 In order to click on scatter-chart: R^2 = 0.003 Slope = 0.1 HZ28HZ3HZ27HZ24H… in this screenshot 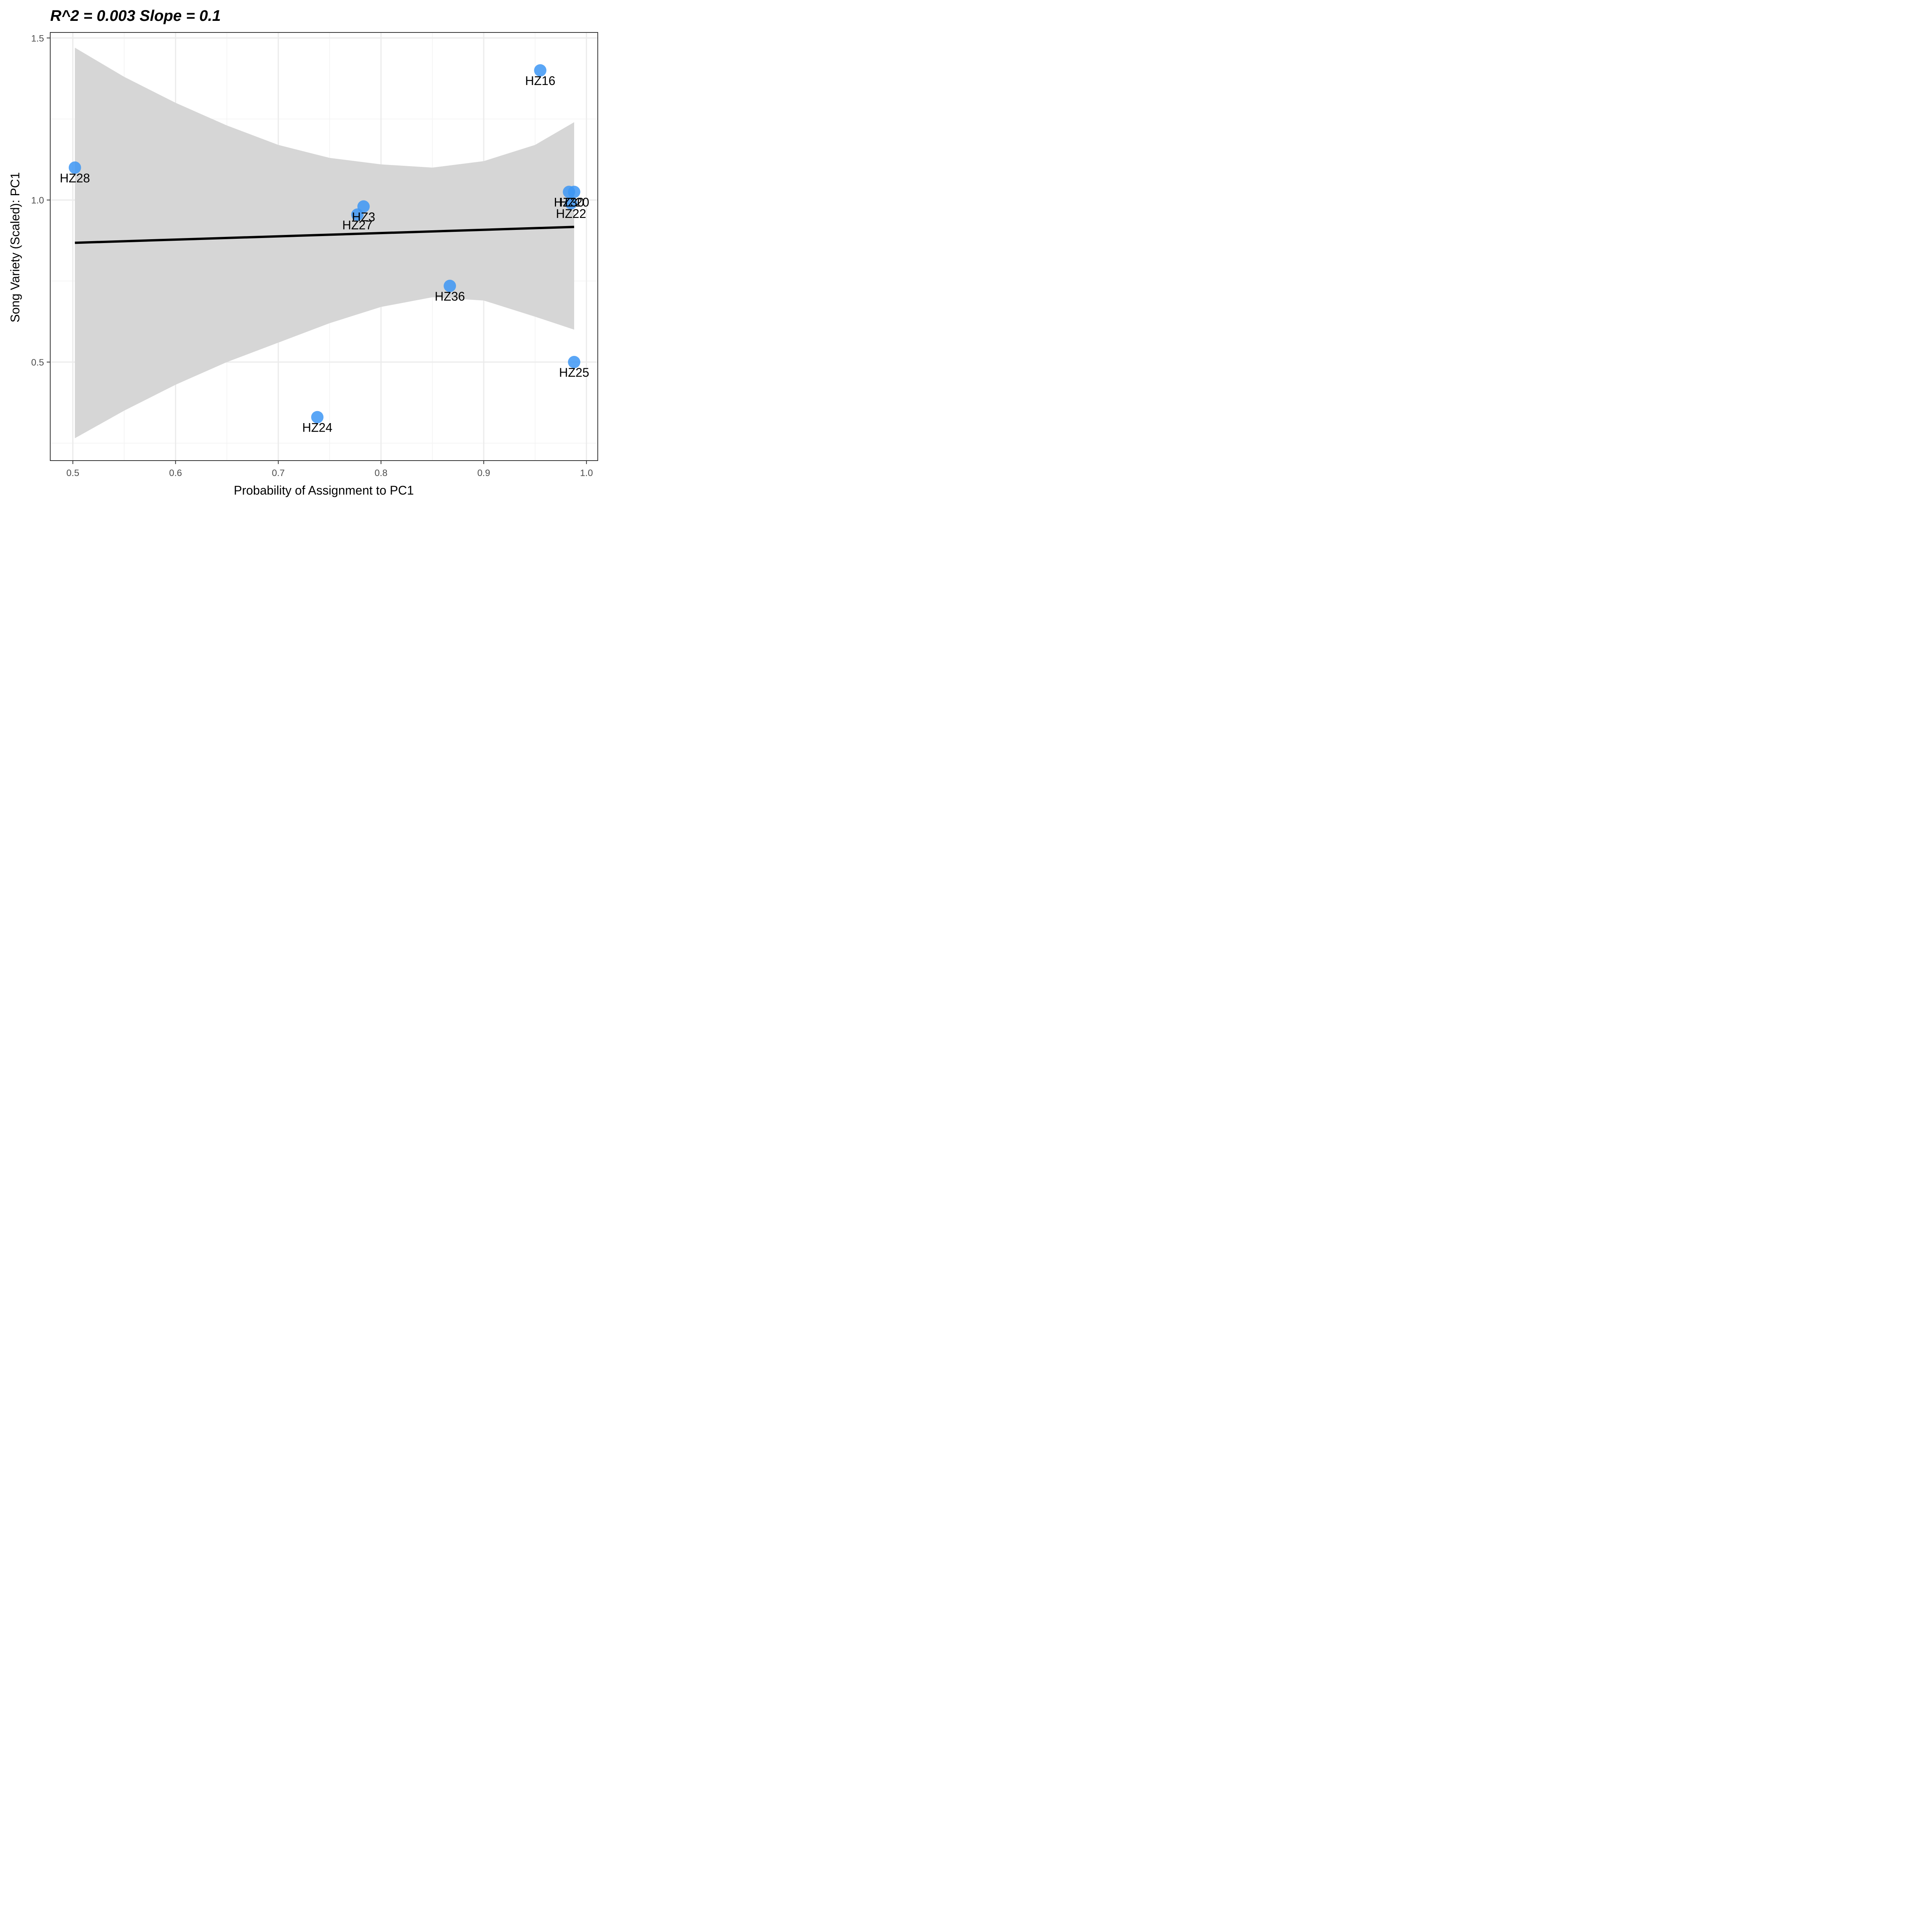, I will do `click(303, 252)`.